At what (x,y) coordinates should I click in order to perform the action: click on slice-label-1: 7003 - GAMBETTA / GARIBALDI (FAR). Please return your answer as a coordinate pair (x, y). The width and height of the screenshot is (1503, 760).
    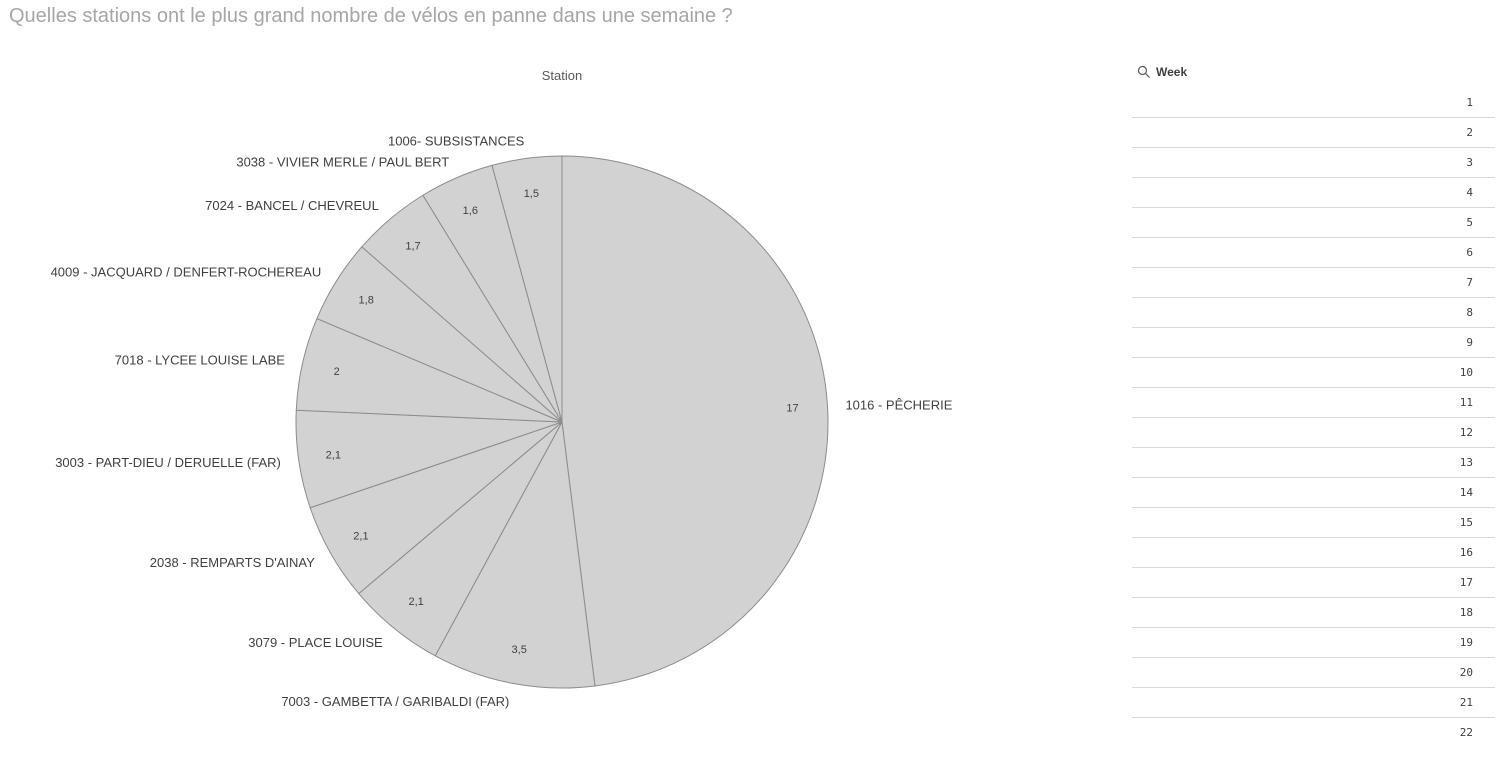
    Looking at the image, I should click on (395, 701).